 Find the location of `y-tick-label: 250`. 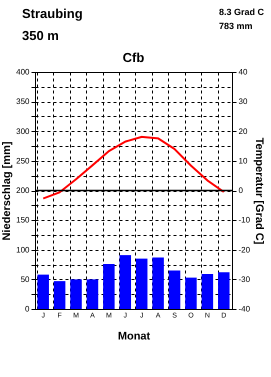

y-tick-label: 250 is located at coordinates (23, 161).